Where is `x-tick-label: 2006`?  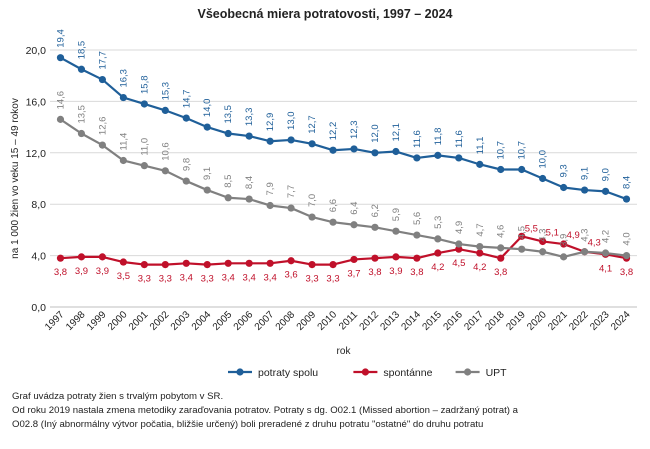
x-tick-label: 2006 is located at coordinates (244, 321).